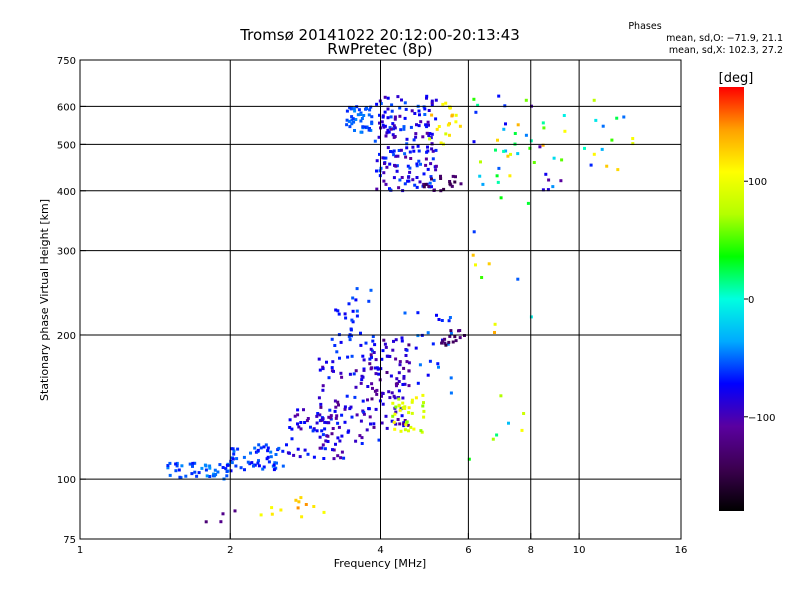 Image resolution: width=800 pixels, height=600 pixels. I want to click on chart-subtitle: RwPretec (8p), so click(380, 49).